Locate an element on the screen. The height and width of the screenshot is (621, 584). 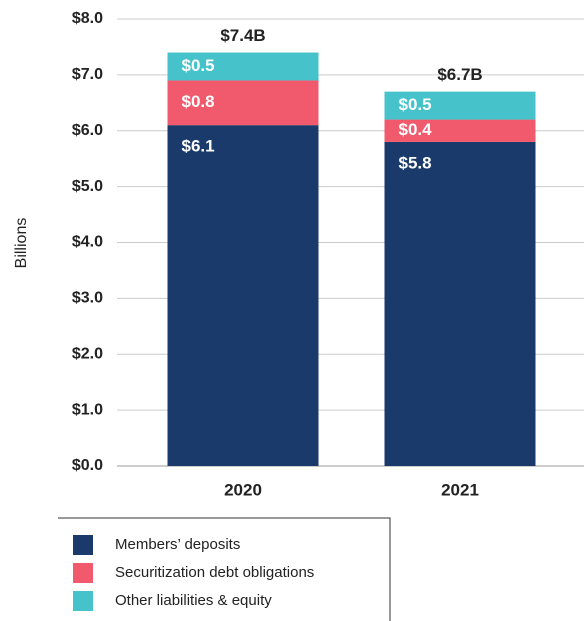
x-tick-label: 2020 is located at coordinates (243, 489).